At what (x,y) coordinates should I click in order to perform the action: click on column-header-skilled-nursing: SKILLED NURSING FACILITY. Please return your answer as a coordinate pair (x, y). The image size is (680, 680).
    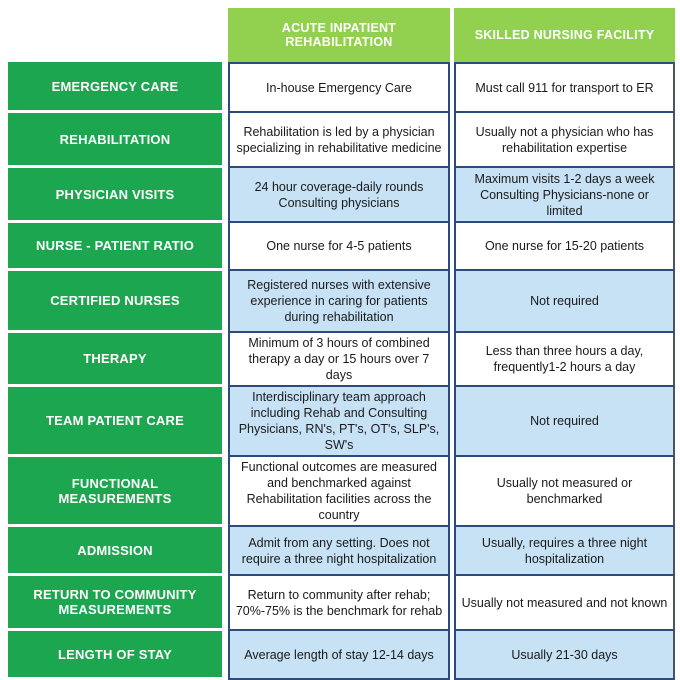
    Looking at the image, I should click on (564, 35).